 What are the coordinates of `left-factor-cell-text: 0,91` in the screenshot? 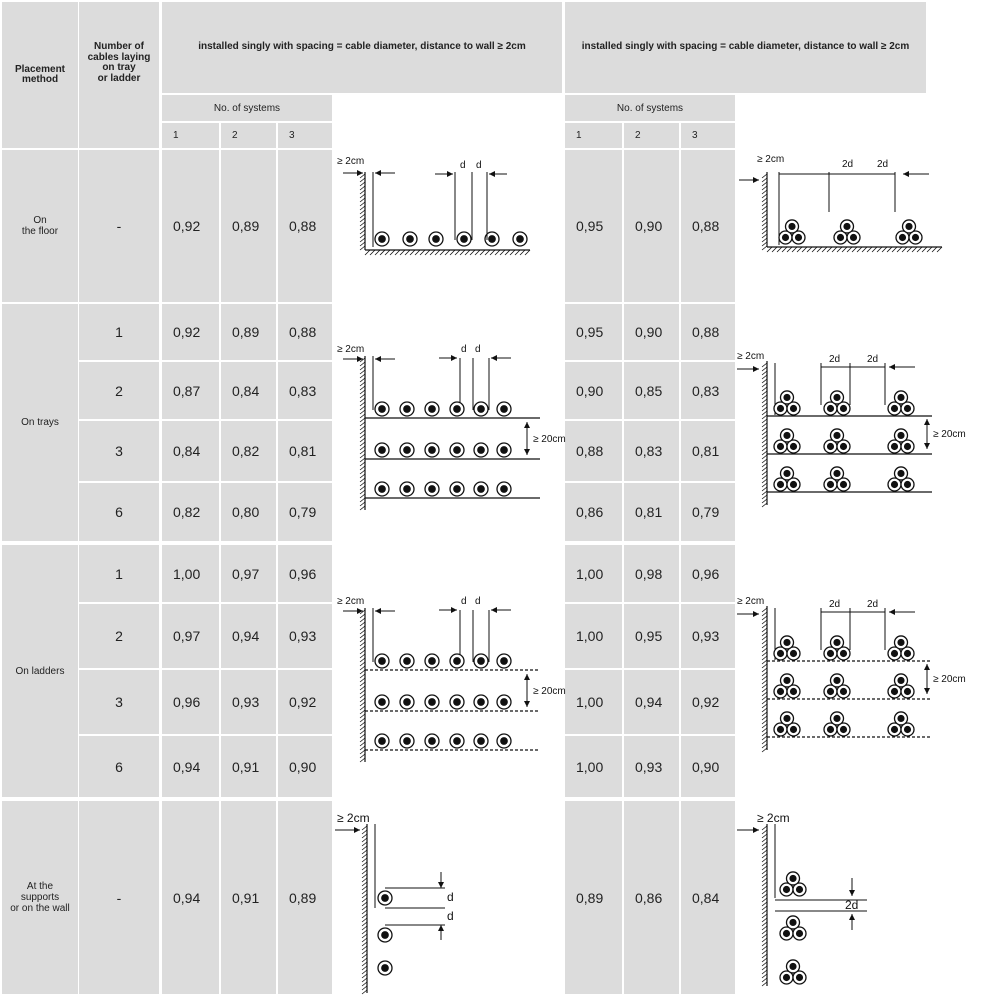 It's located at (246, 766).